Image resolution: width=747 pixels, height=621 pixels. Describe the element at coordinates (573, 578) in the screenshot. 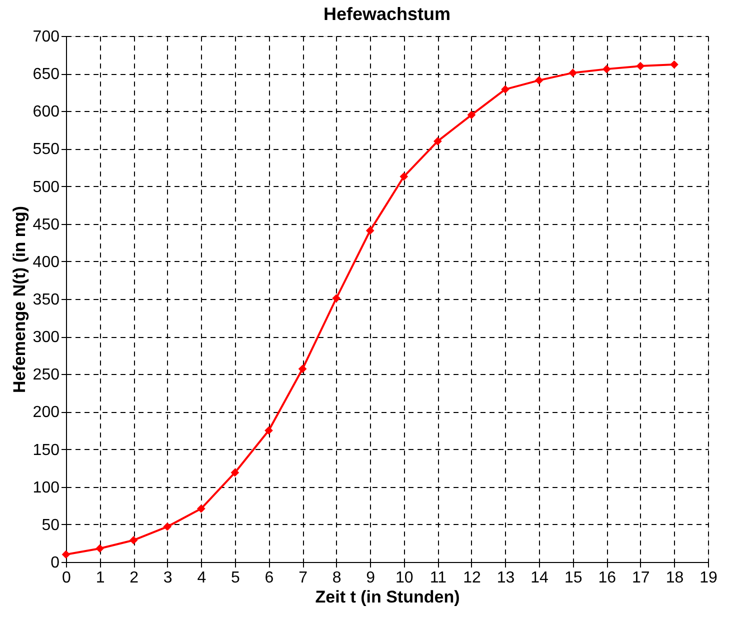

I see `x-tick-label: 15` at that location.